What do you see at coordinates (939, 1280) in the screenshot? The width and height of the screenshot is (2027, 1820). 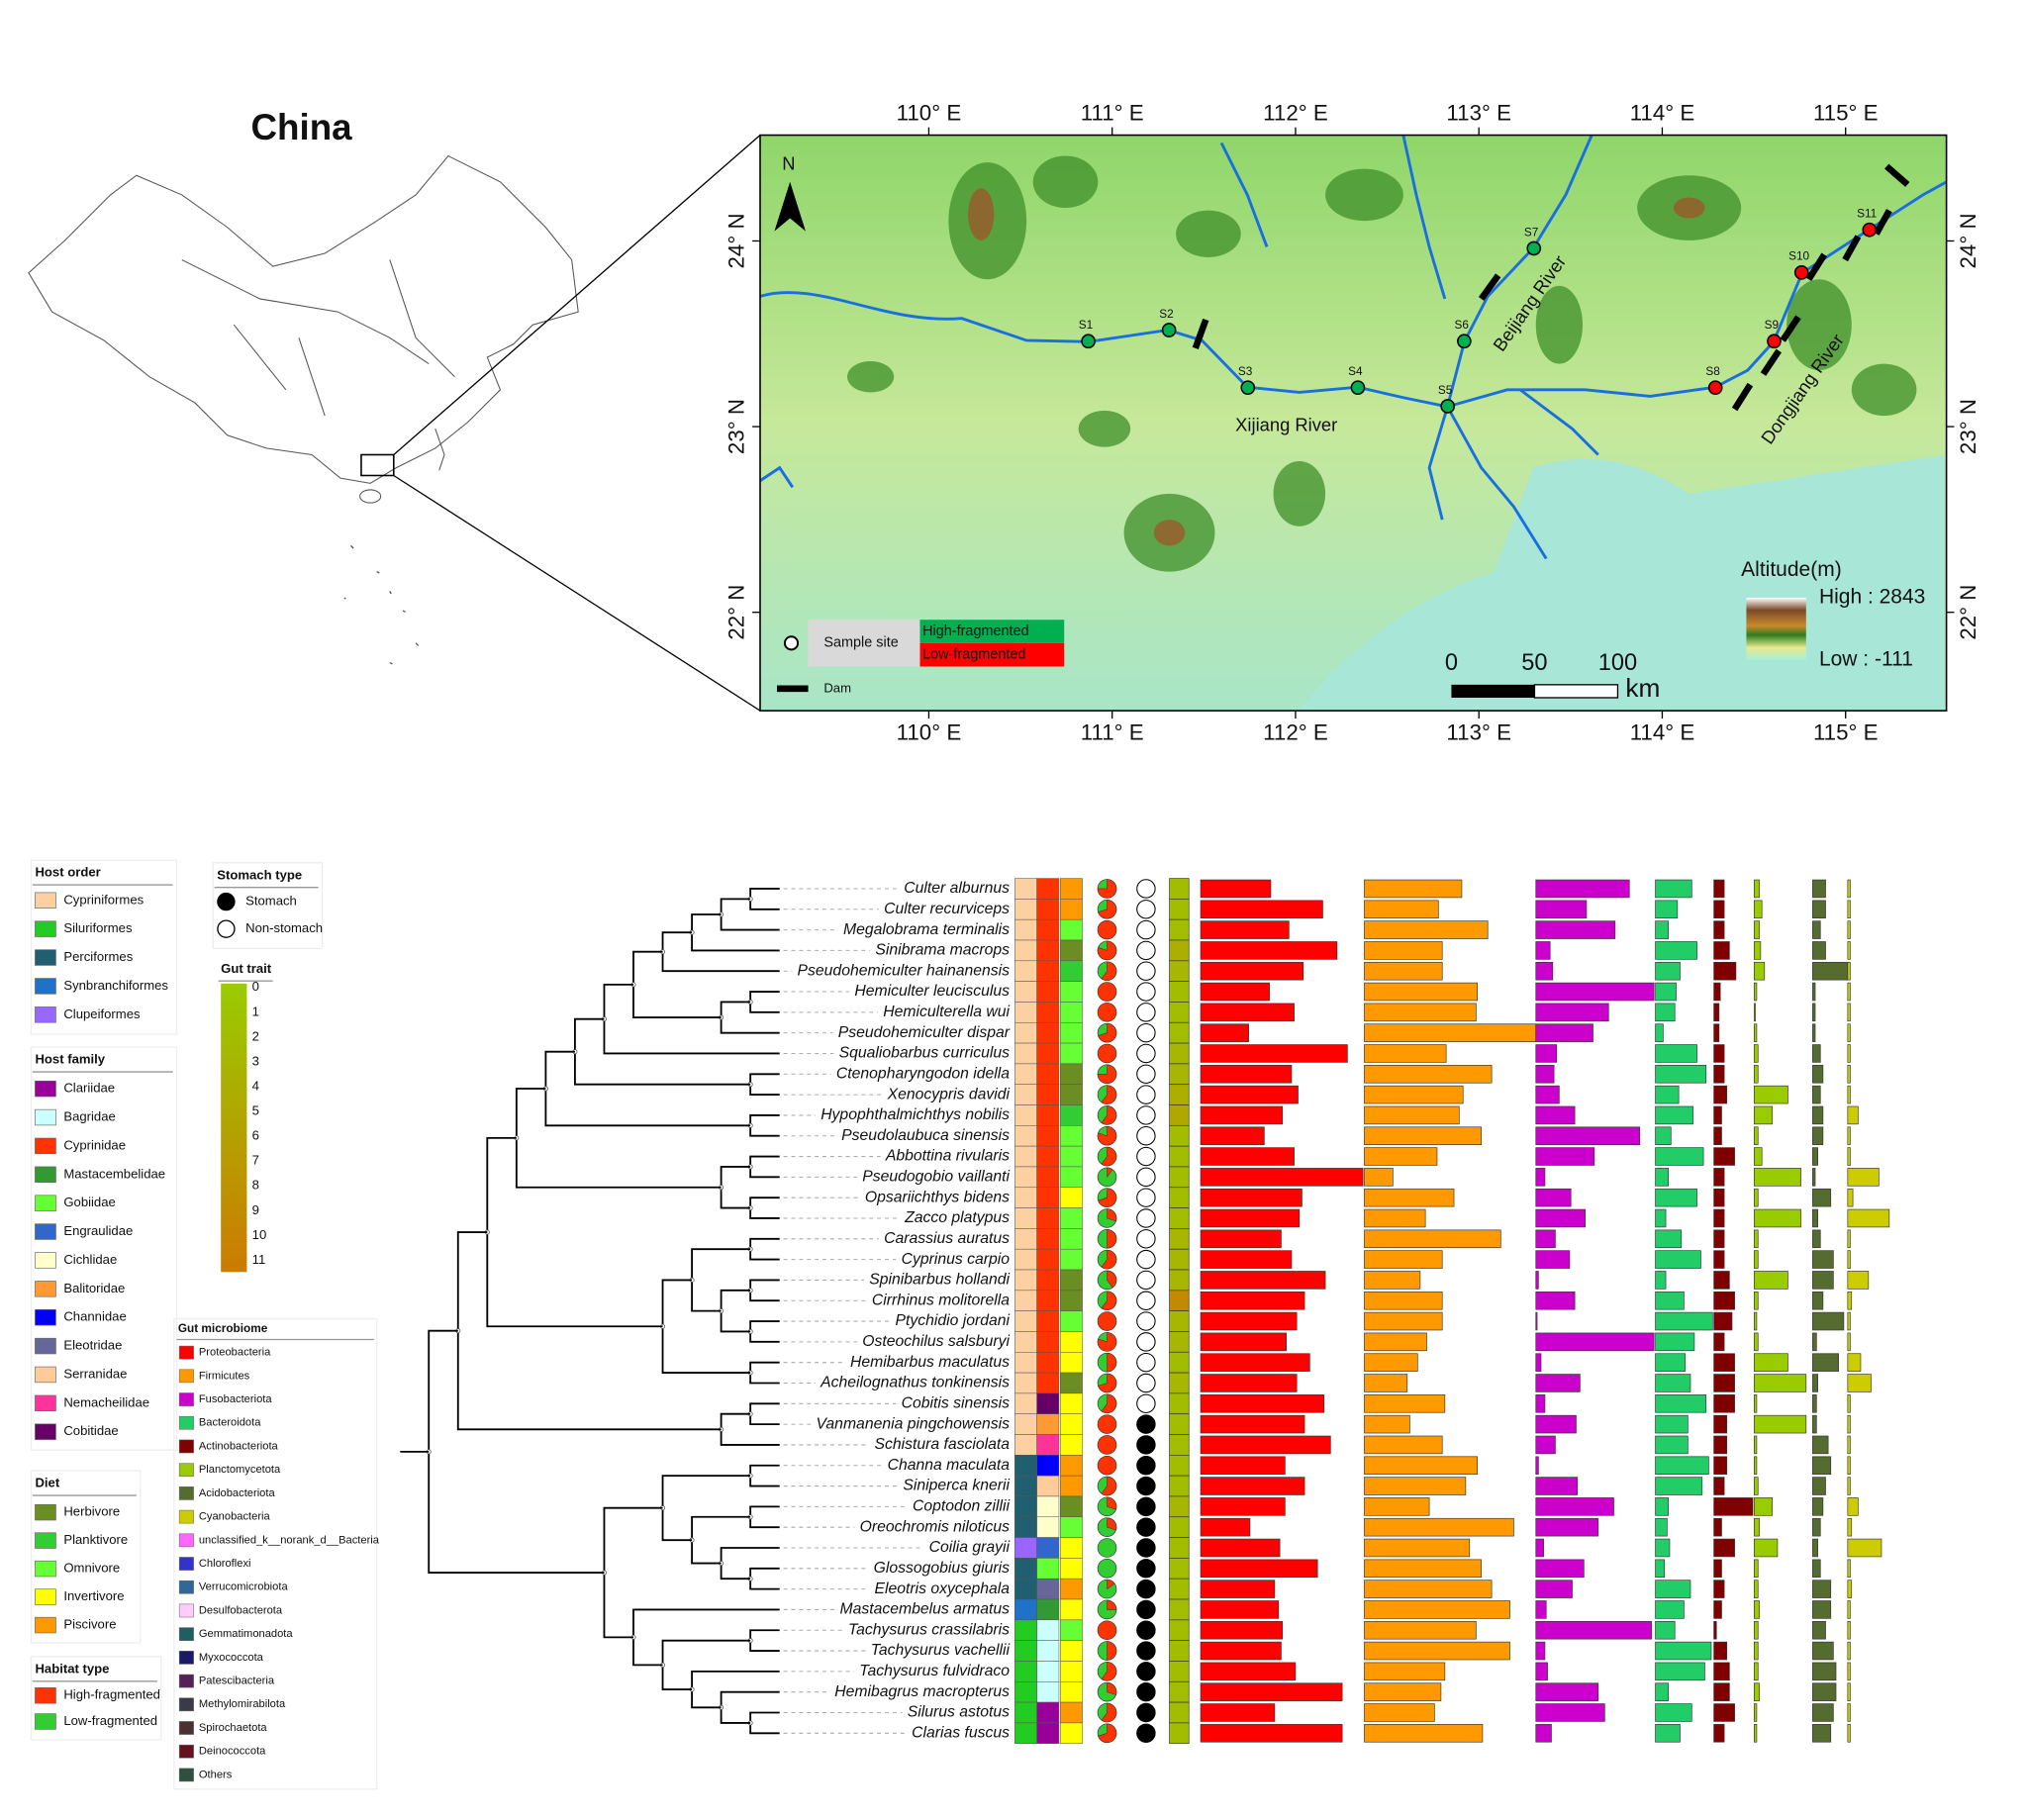 I see `species-name: Spinibarbus hollandi` at bounding box center [939, 1280].